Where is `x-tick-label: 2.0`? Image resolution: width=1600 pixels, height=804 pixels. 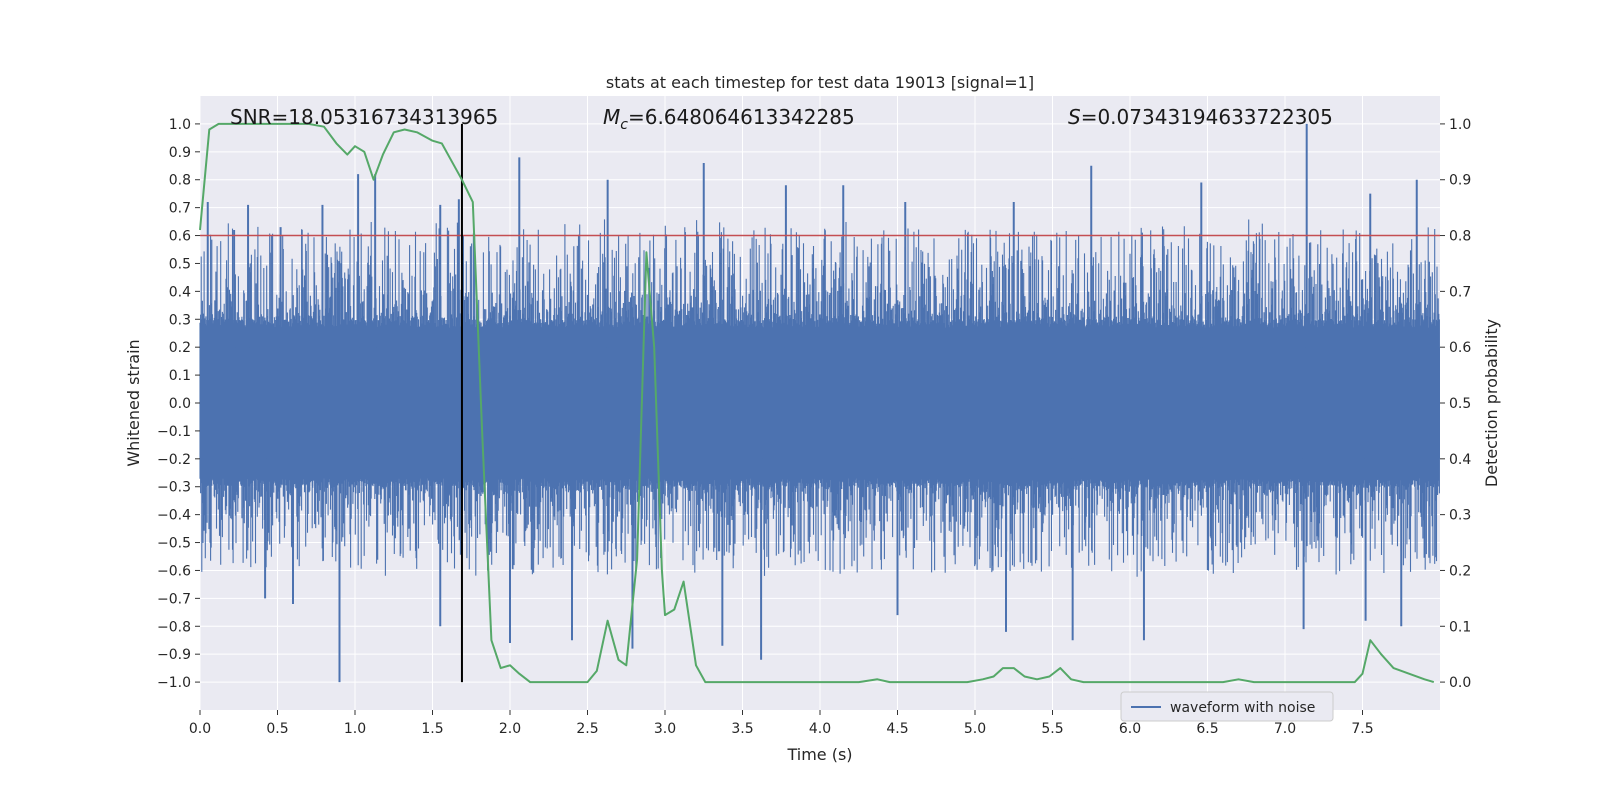
x-tick-label: 2.0 is located at coordinates (510, 729).